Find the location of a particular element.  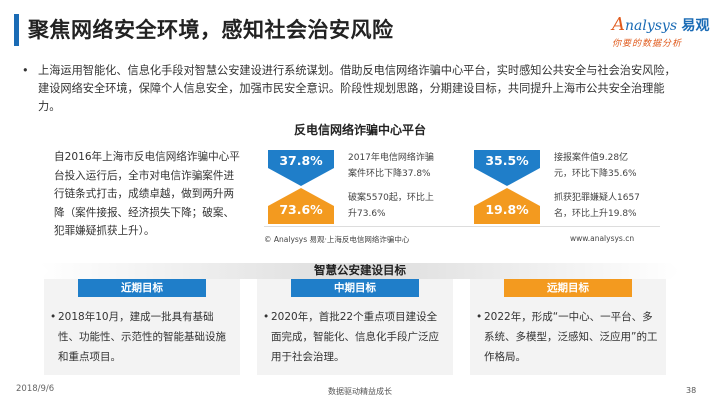

stat-text: 接报案件值9.28亿元，环比下降35.6% is located at coordinates (595, 166).